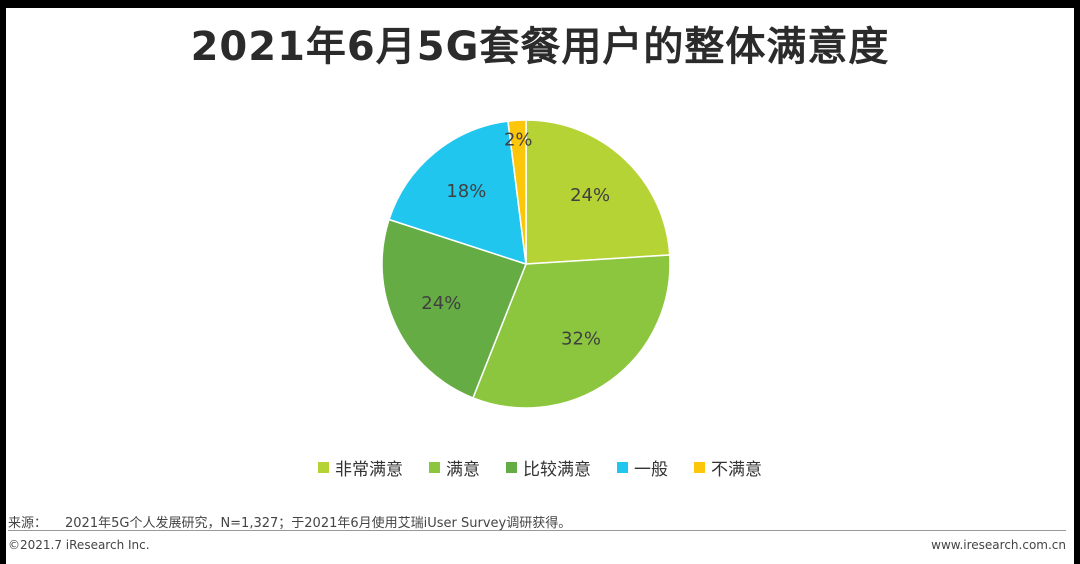  What do you see at coordinates (651, 470) in the screenshot?
I see `legend-label-3: 一般` at bounding box center [651, 470].